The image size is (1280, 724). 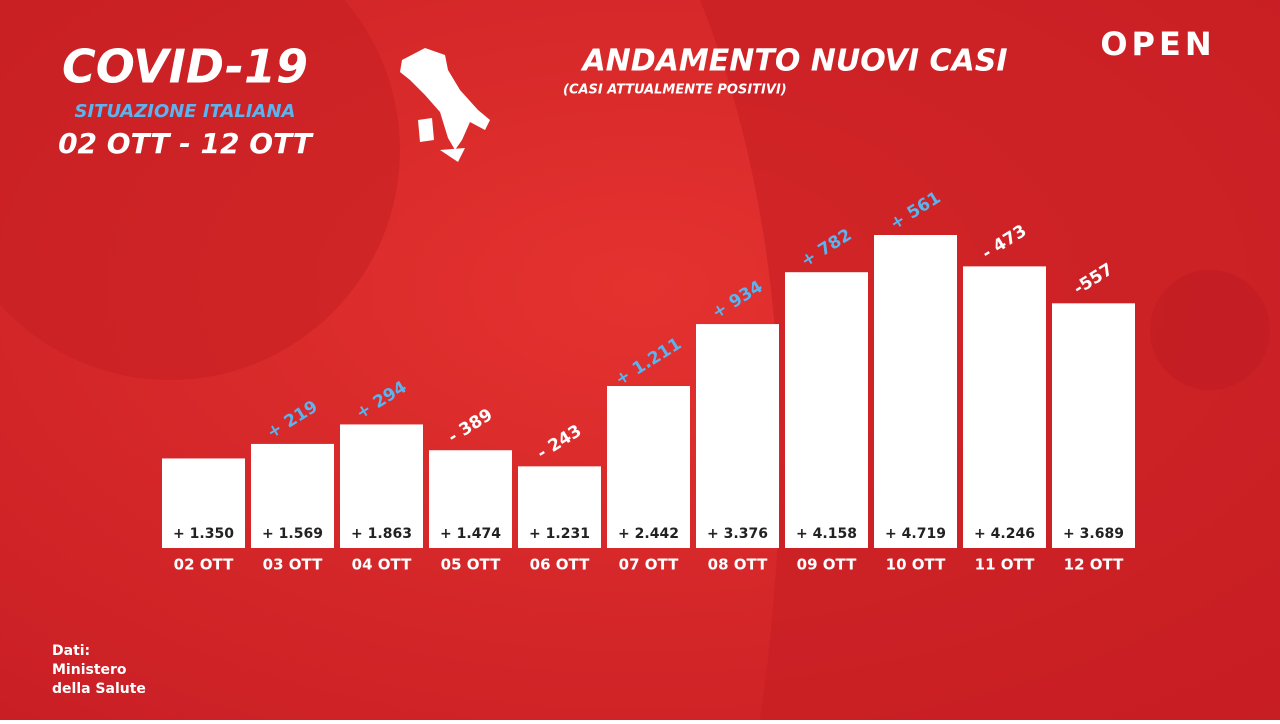 I want to click on bg-shape, so click(x=1210, y=330).